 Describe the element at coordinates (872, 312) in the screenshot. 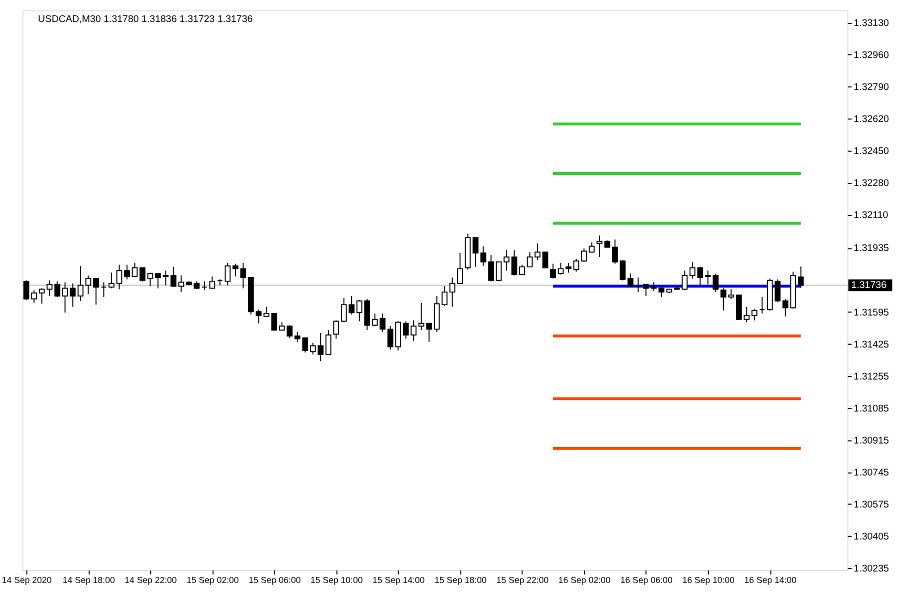

I see `y-tick-label: 1.31595` at that location.